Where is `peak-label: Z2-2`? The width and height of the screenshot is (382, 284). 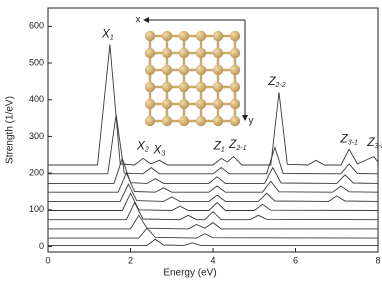 peak-label: Z2-2 is located at coordinates (276, 81).